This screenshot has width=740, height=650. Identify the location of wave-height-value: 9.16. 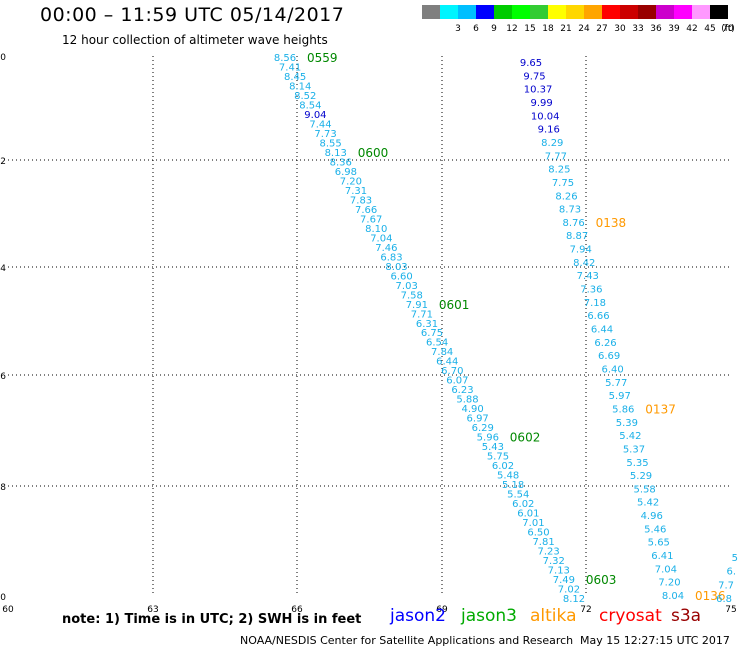
(549, 130).